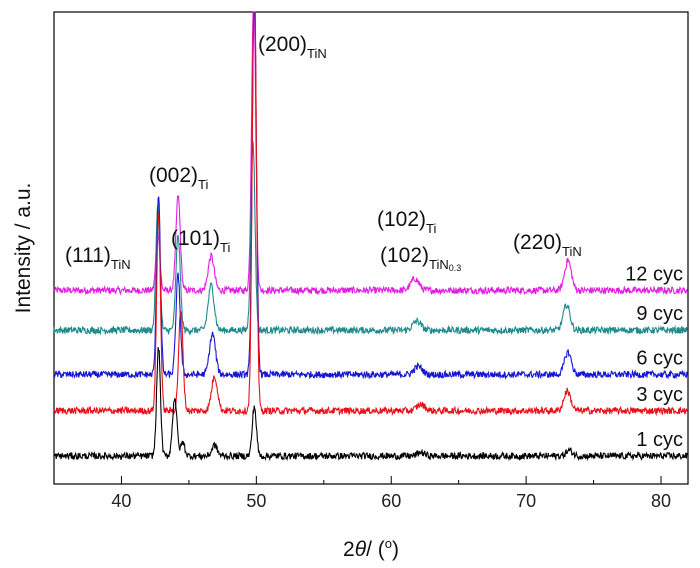  I want to click on peak-label: (102)Ti, so click(406, 222).